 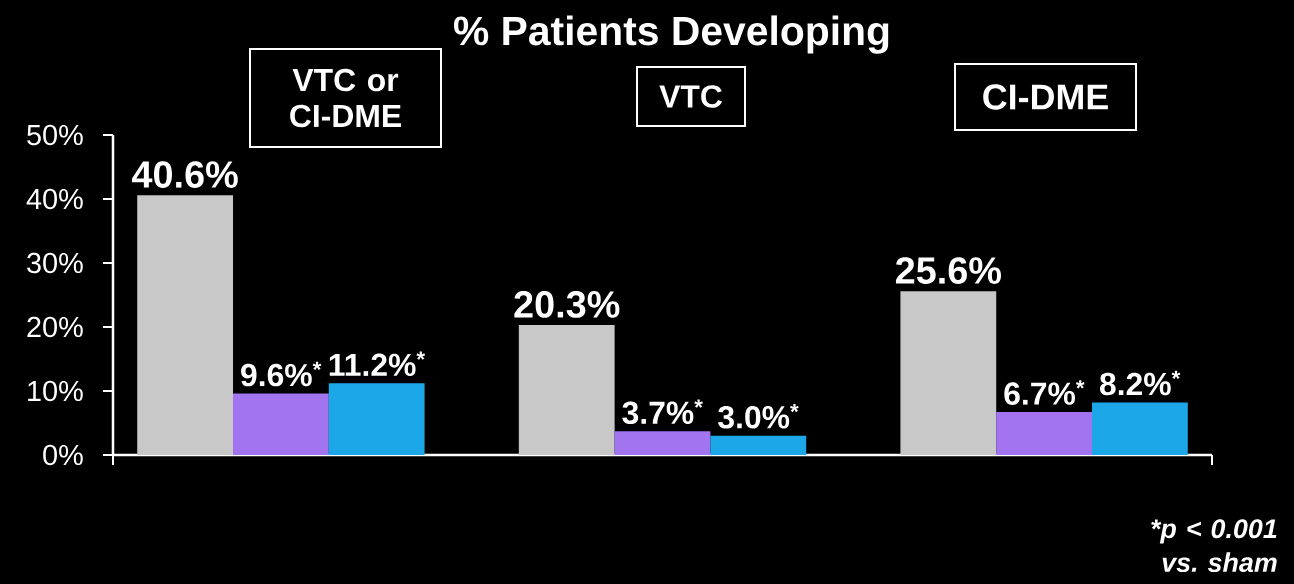 I want to click on y-tick-label: 10%, so click(x=55, y=391).